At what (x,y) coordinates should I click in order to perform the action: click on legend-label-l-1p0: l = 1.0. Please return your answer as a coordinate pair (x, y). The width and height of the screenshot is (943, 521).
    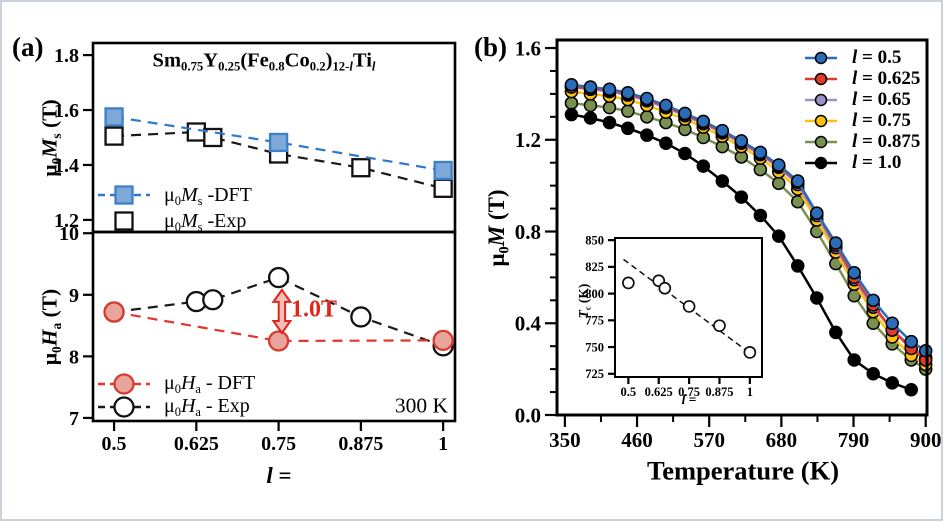
    Looking at the image, I should click on (877, 162).